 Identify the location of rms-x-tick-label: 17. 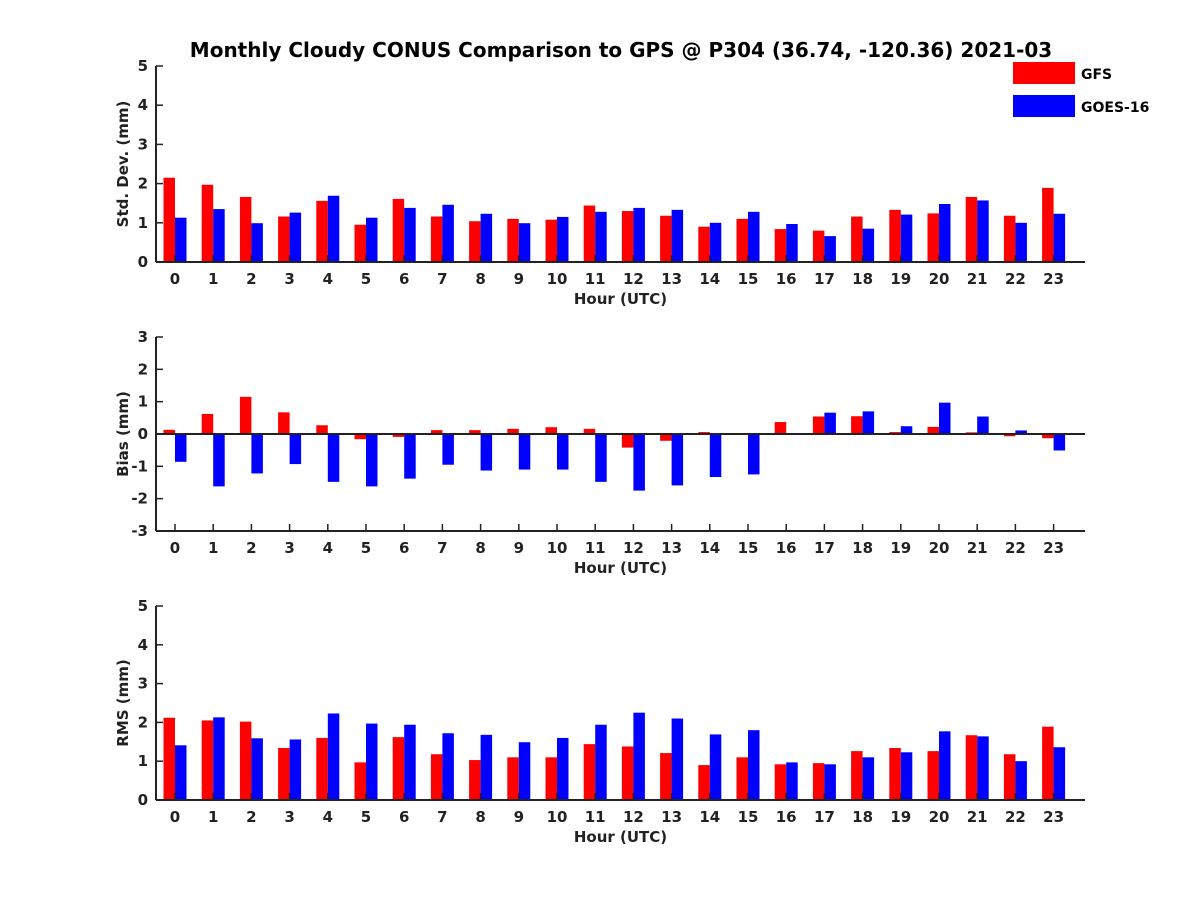
(824, 817).